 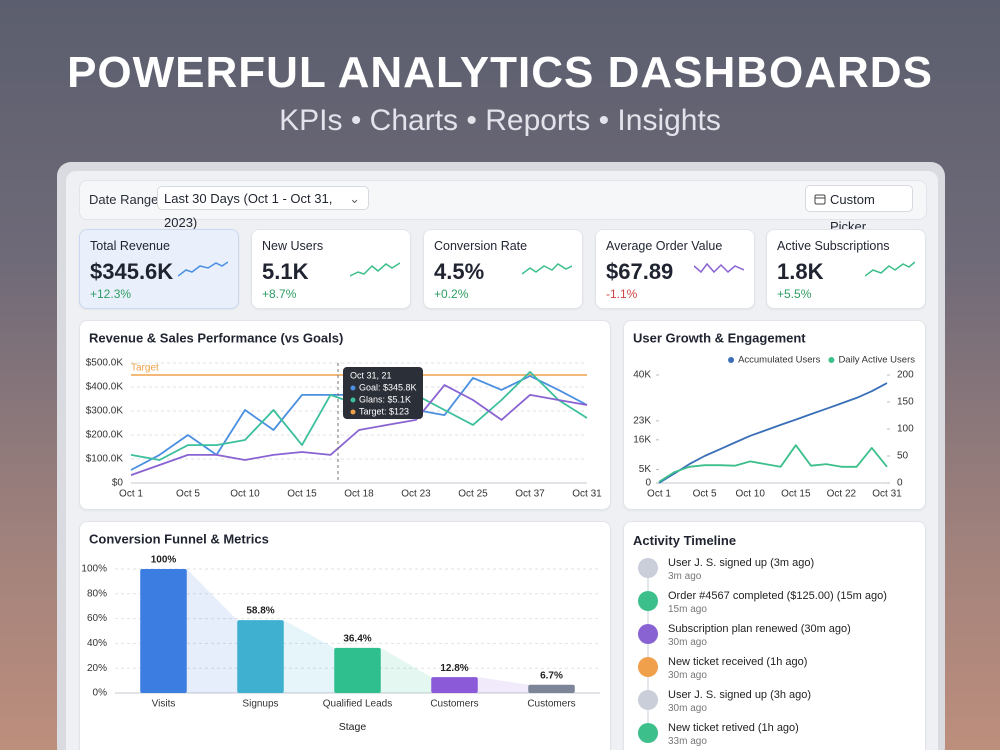 What do you see at coordinates (833, 246) in the screenshot?
I see `kpi-label: Active Subscriptions` at bounding box center [833, 246].